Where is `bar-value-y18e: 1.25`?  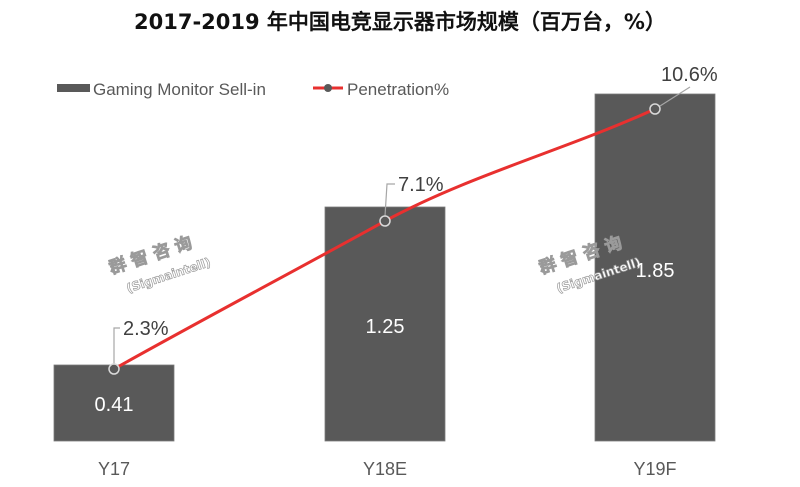
bar-value-y18e: 1.25 is located at coordinates (385, 327).